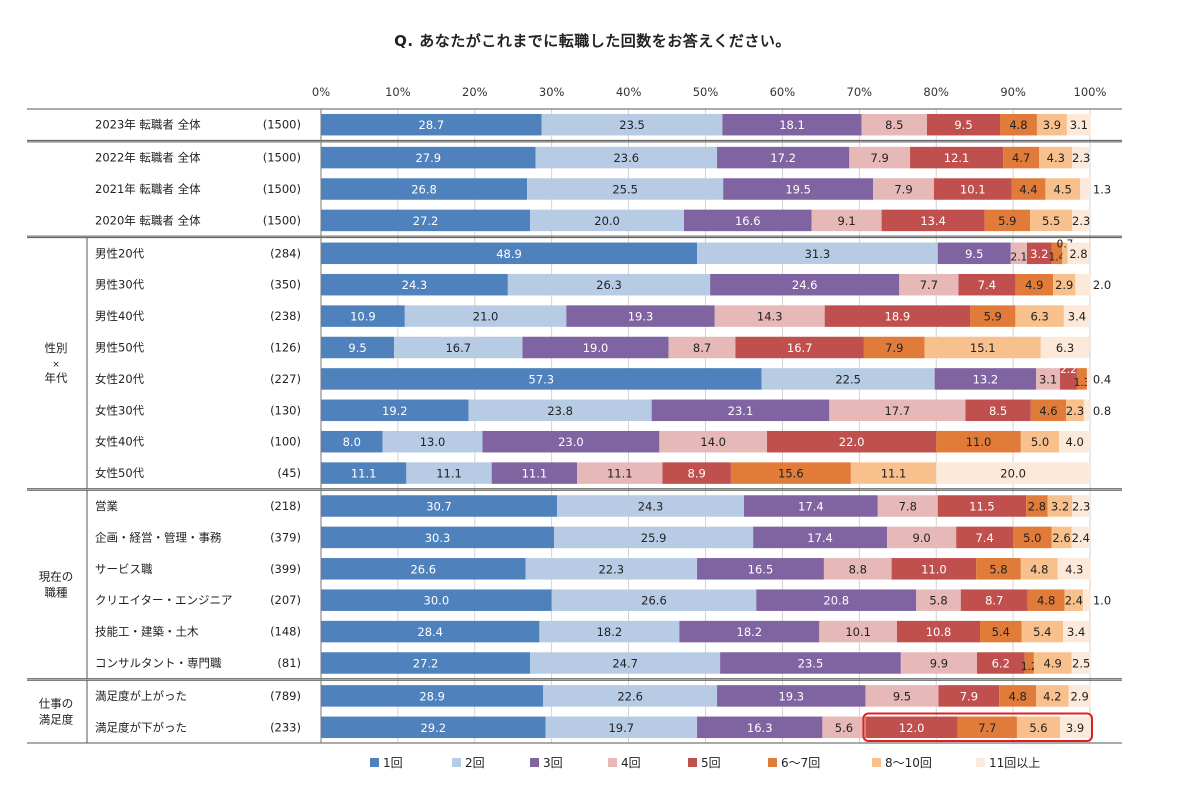 Image resolution: width=1185 pixels, height=792 pixels. What do you see at coordinates (395, 411) in the screenshot?
I see `data-label: 19.2` at bounding box center [395, 411].